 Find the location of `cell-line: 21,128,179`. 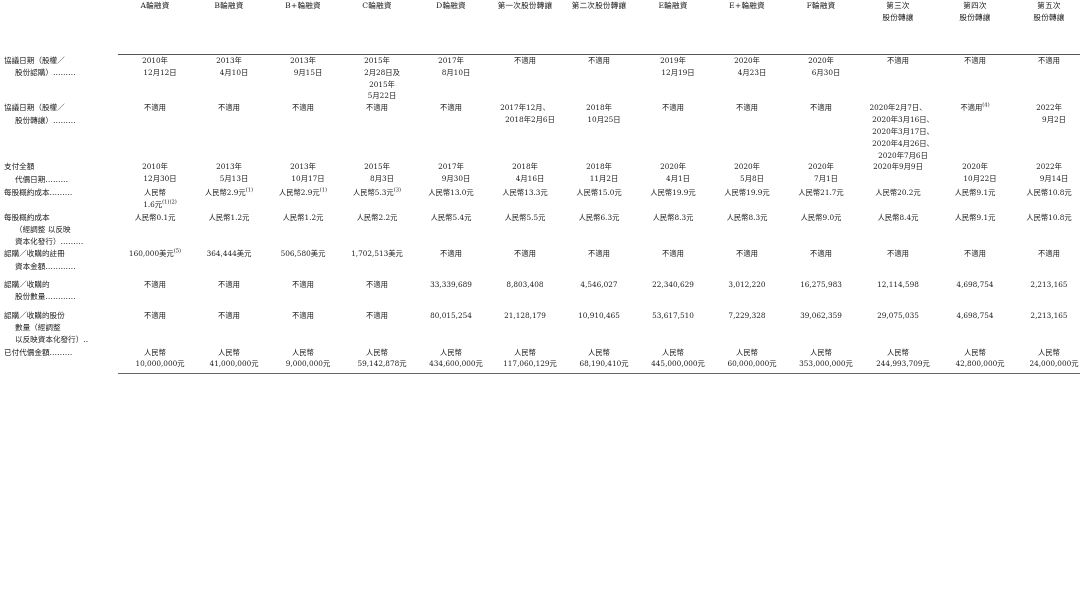

cell-line: 21,128,179 is located at coordinates (525, 315).